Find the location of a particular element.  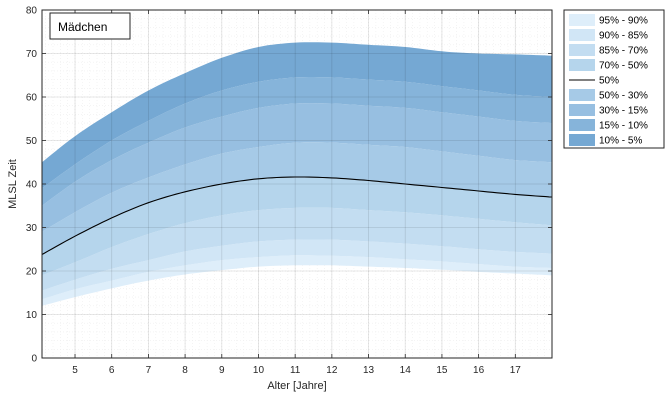

x-tick-label: 5 is located at coordinates (75, 370).